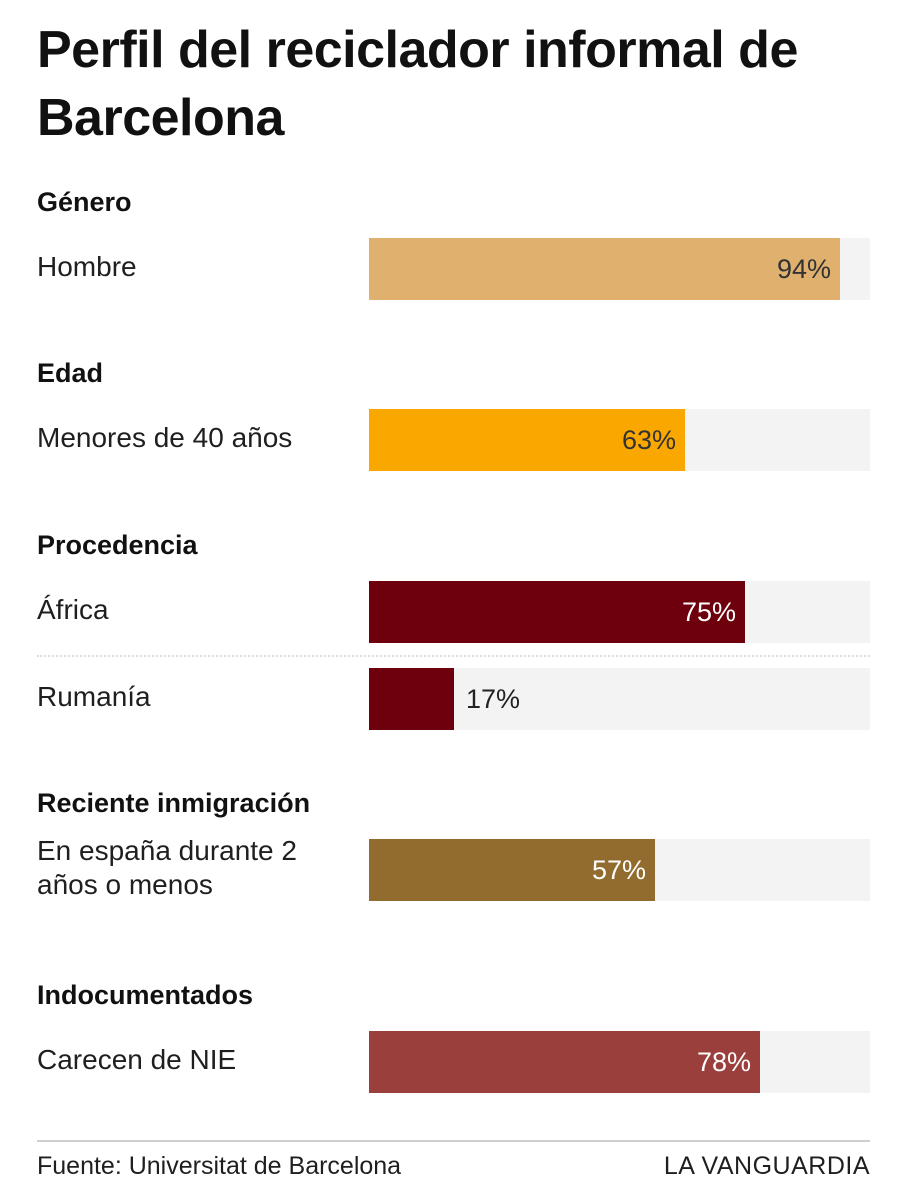 This screenshot has width=906, height=1200. I want to click on data-label: 57%, so click(618, 870).